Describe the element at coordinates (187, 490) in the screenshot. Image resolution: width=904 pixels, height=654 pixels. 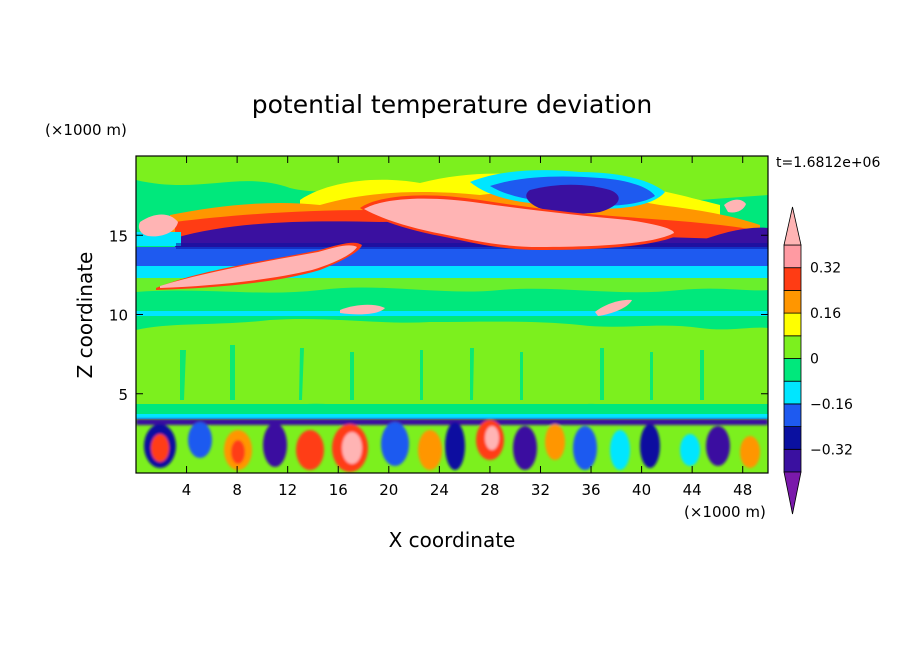
I see `x-tick-label: 4` at that location.